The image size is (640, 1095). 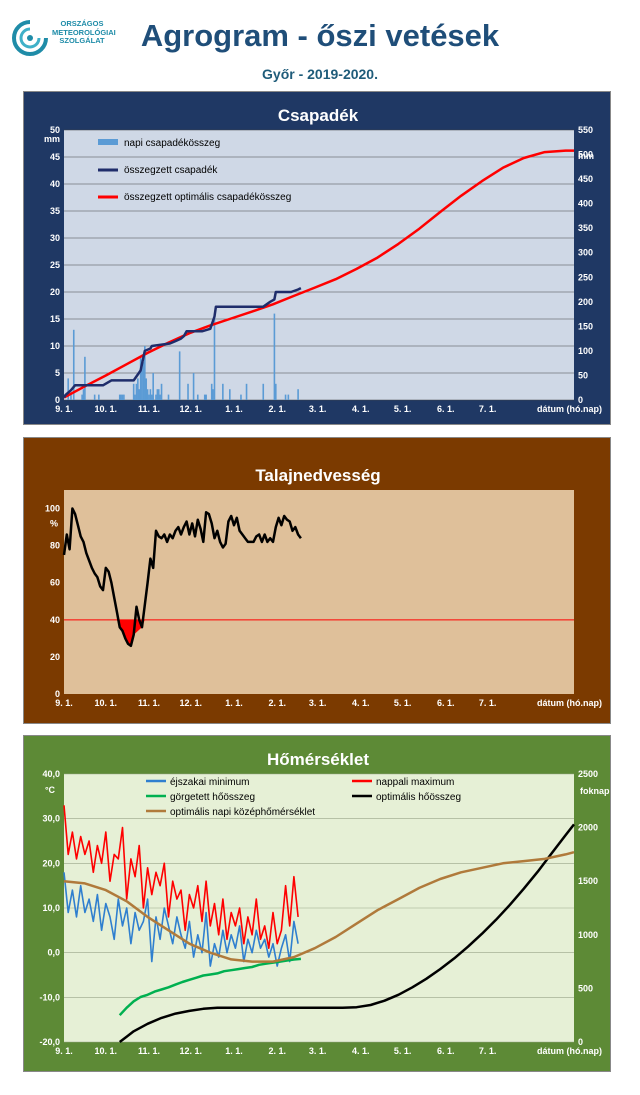 What do you see at coordinates (446, 703) in the screenshot?
I see `soil-x-tick-label: 6. 1.` at bounding box center [446, 703].